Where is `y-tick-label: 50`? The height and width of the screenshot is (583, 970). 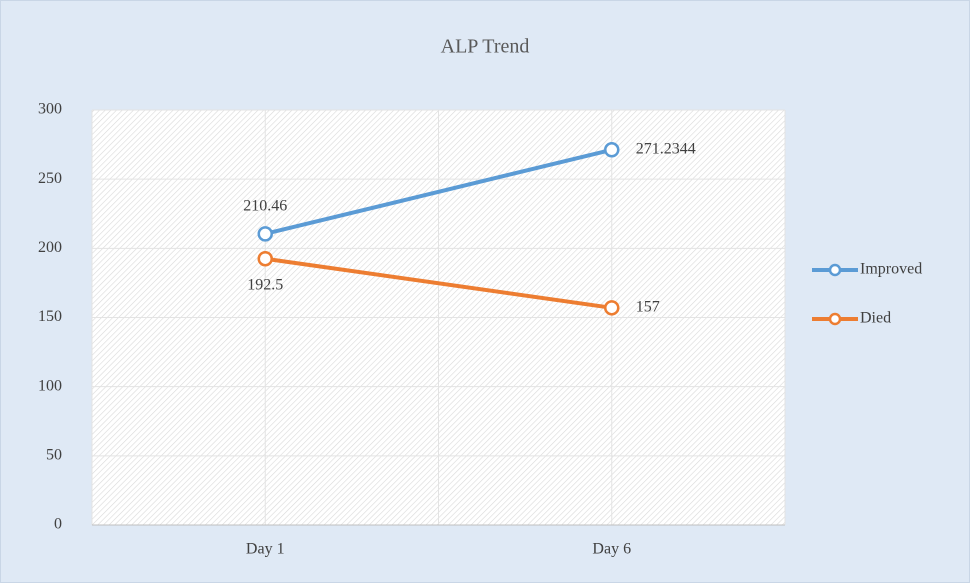
y-tick-label: 50 is located at coordinates (54, 455).